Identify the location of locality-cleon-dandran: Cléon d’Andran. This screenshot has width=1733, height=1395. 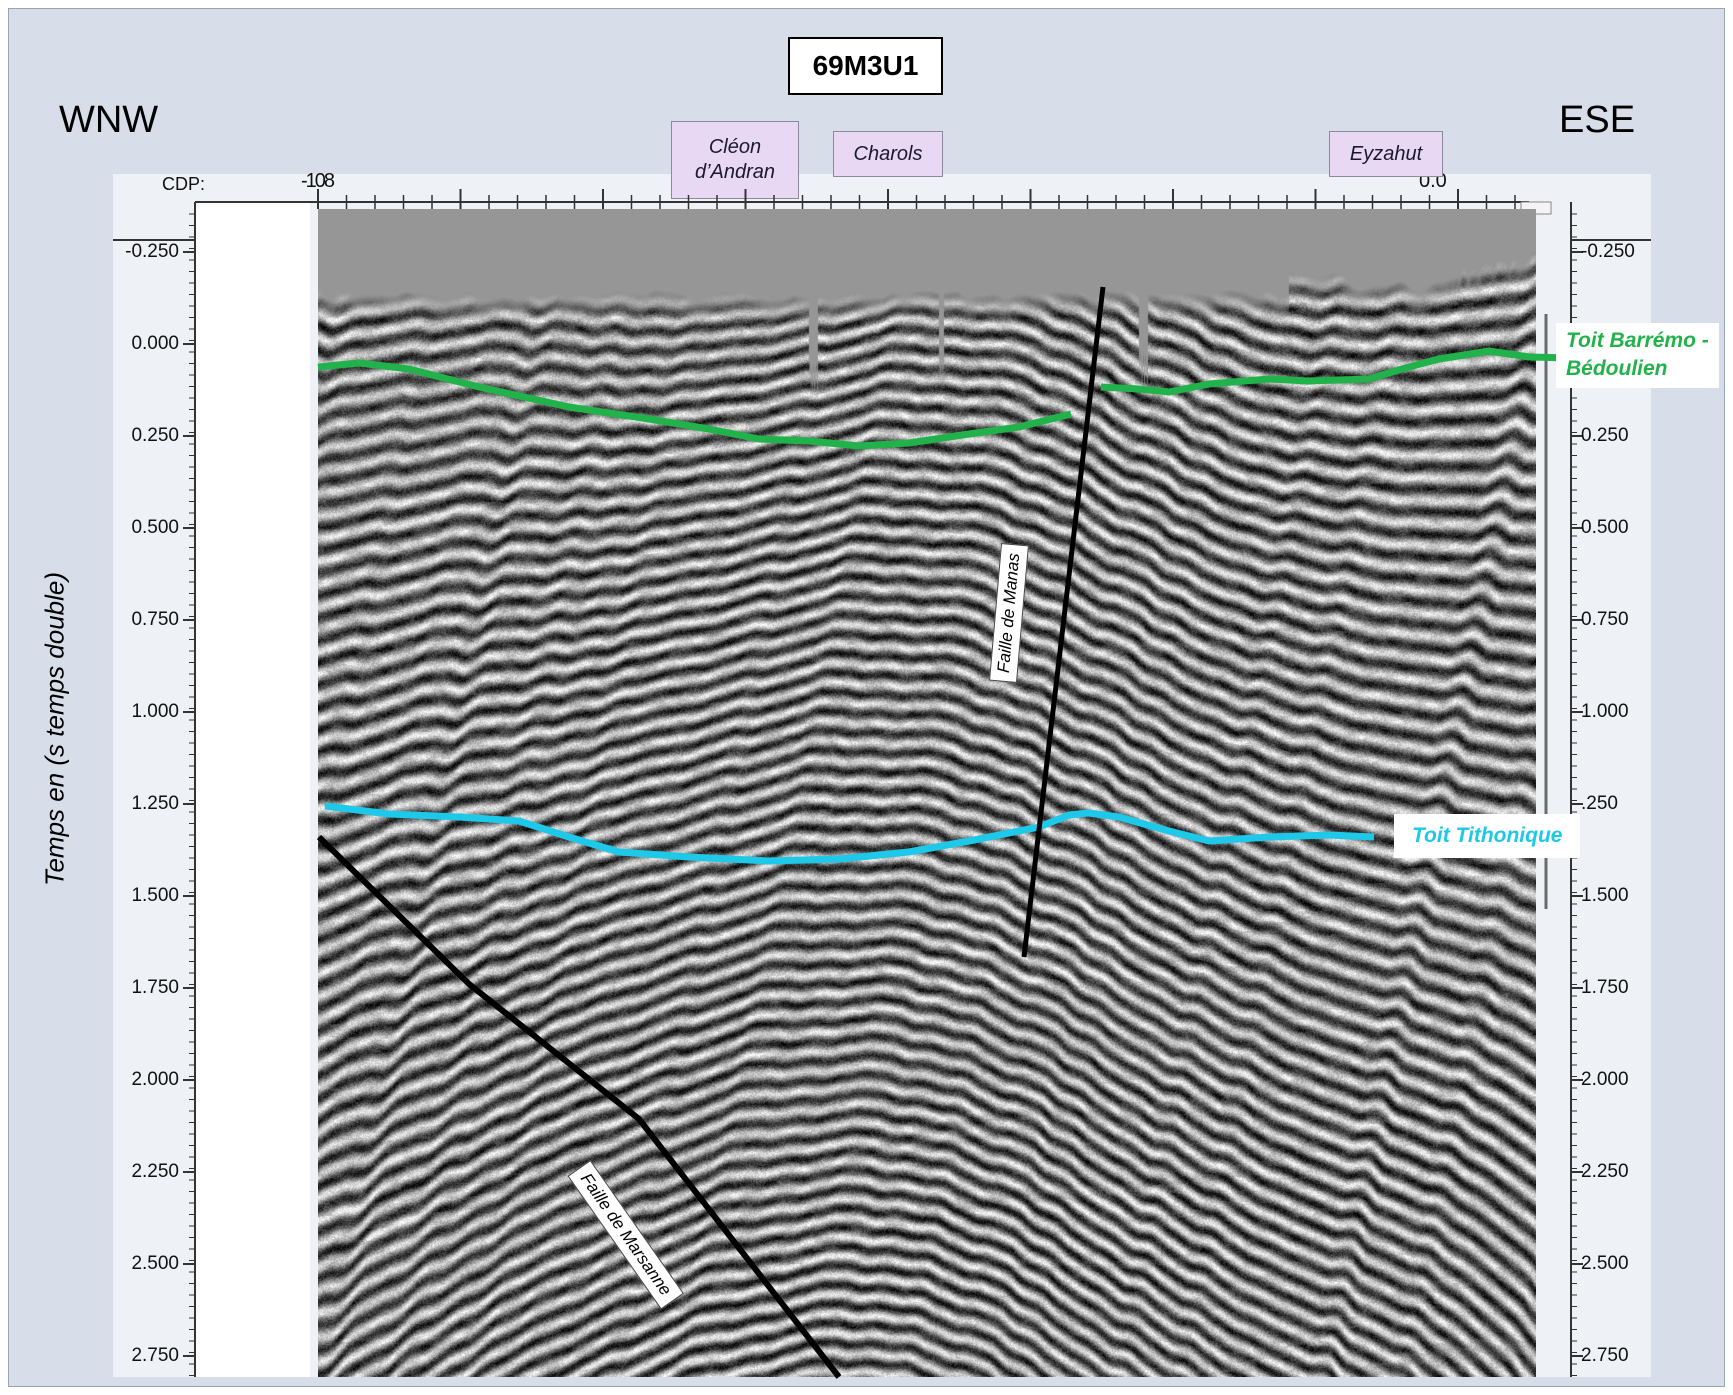
(735, 160).